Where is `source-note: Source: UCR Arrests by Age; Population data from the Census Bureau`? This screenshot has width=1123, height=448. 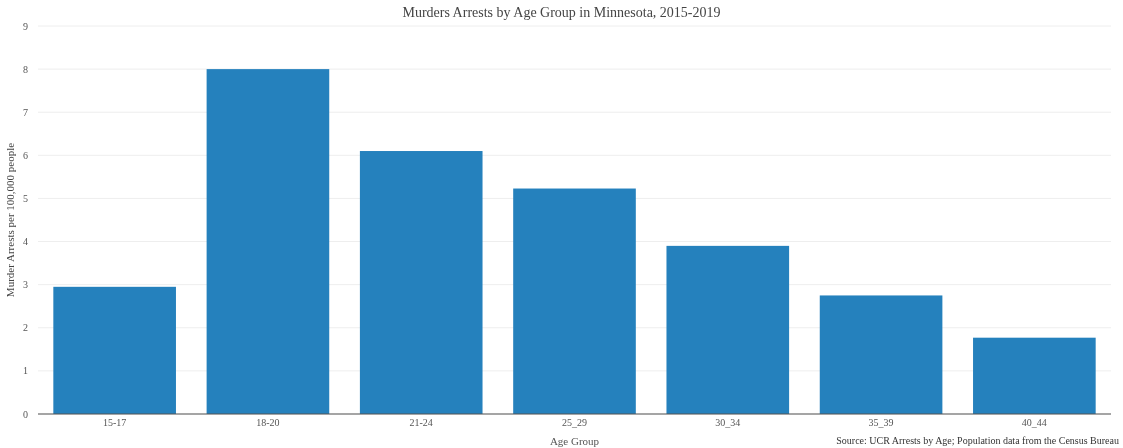
source-note: Source: UCR Arrests by Age; Population data from the Census Bureau is located at coordinates (977, 440).